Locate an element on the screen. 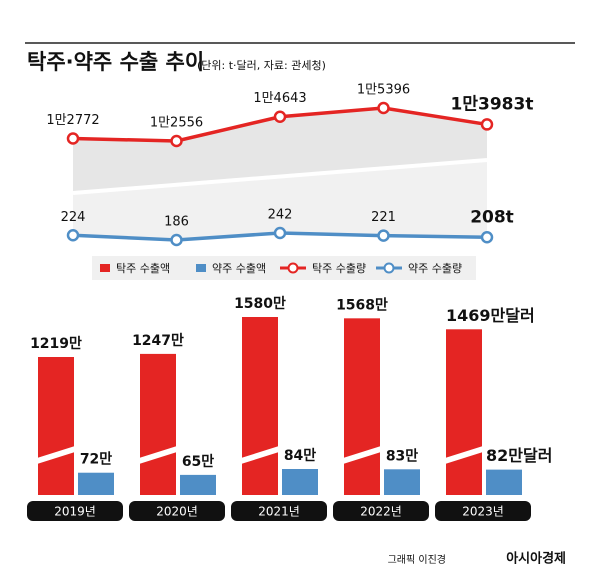 The height and width of the screenshot is (586, 600). x-tick-label: 2020년 is located at coordinates (177, 512).